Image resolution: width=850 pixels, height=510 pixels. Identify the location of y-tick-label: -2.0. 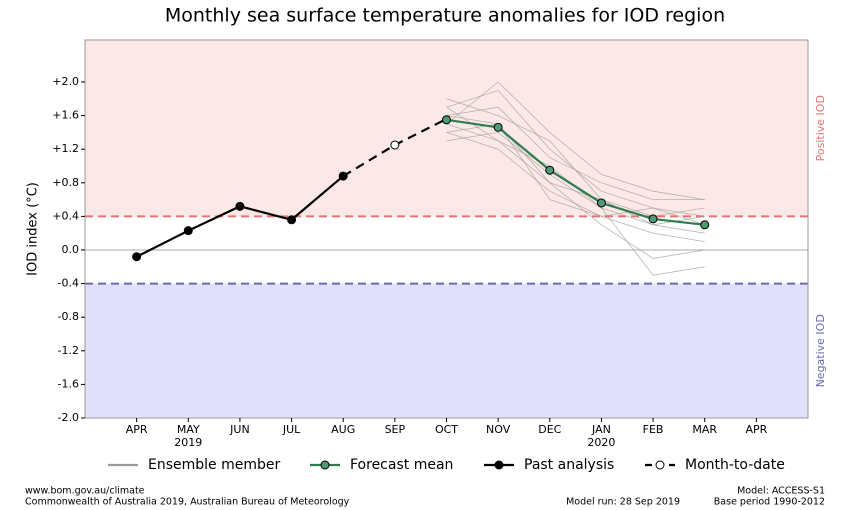
(68, 417).